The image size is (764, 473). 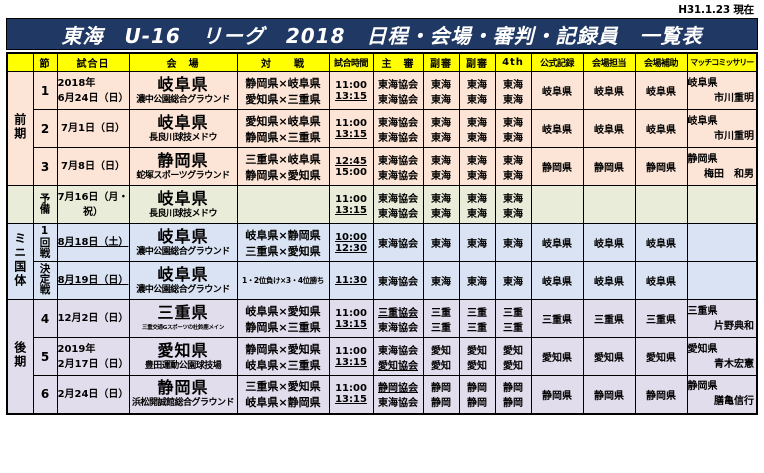 I want to click on venue-ground-name: 三重交通Gスポーツの杜鈴鹿メイン, so click(x=183, y=327).